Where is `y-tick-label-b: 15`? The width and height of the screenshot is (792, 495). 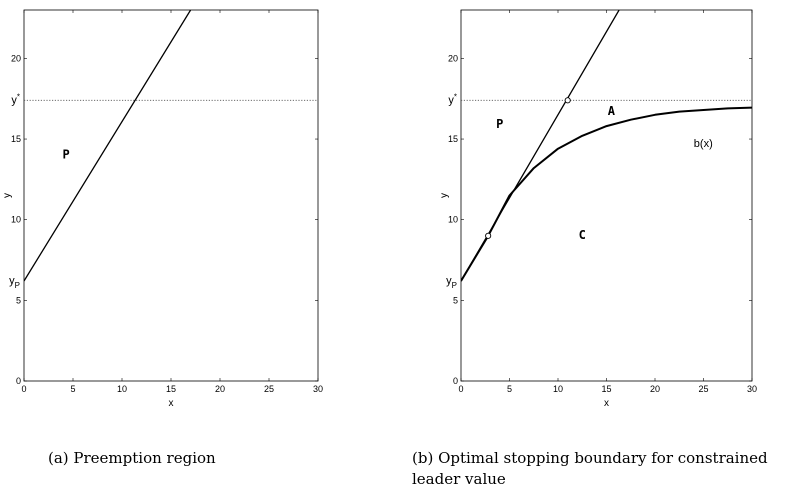 y-tick-label-b: 15 is located at coordinates (453, 139).